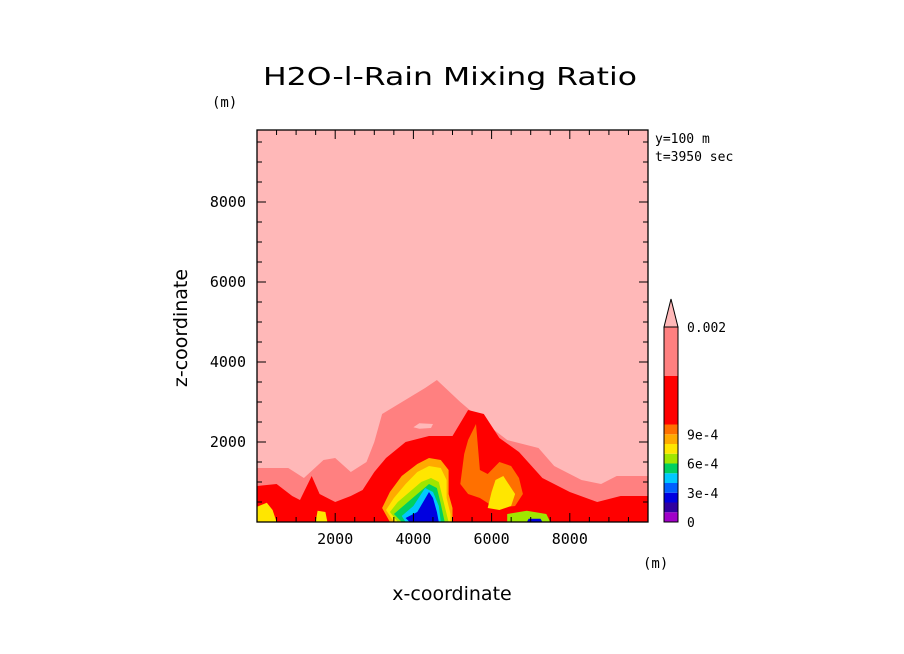 This screenshot has height=654, width=904. Describe the element at coordinates (706, 328) in the screenshot. I see `colorbar-tick-label: 0.002` at that location.